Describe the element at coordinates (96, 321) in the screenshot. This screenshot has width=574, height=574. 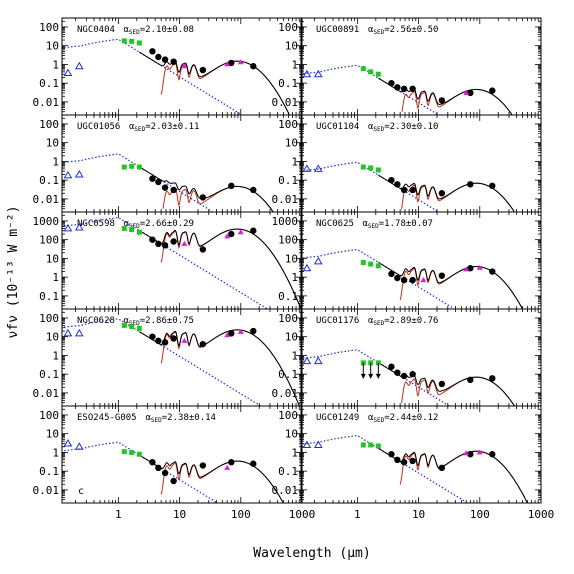
I see `panel-galaxy-name: NGC0628` at that location.